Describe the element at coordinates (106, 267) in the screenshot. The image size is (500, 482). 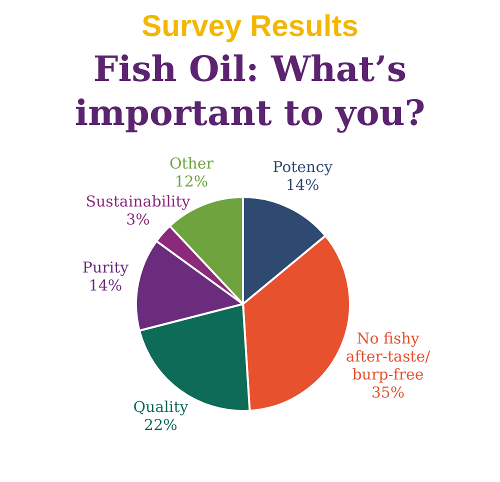
I see `slice-label: Purity` at that location.